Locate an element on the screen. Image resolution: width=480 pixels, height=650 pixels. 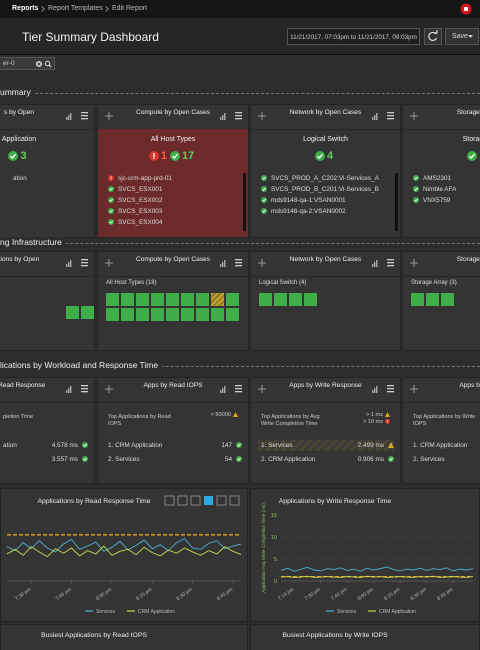
panel-body is located at coordinates (47, 313).